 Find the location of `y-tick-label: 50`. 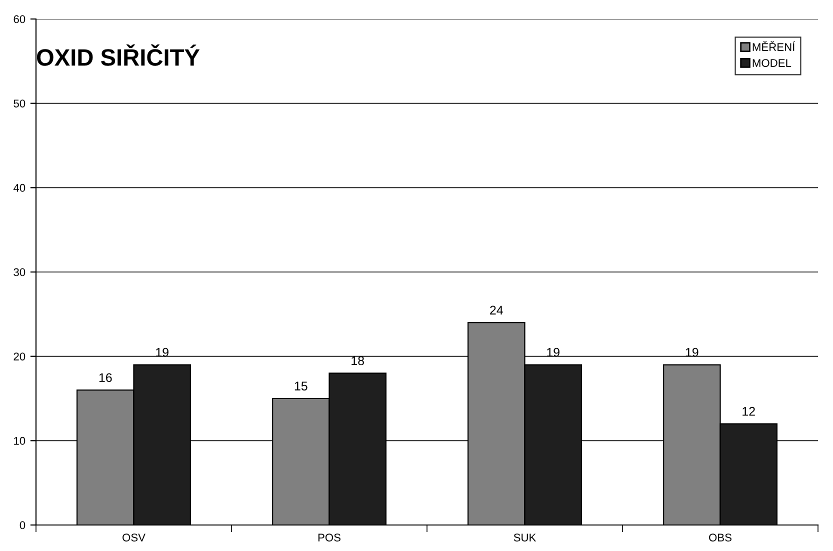

y-tick-label: 50 is located at coordinates (20, 104).